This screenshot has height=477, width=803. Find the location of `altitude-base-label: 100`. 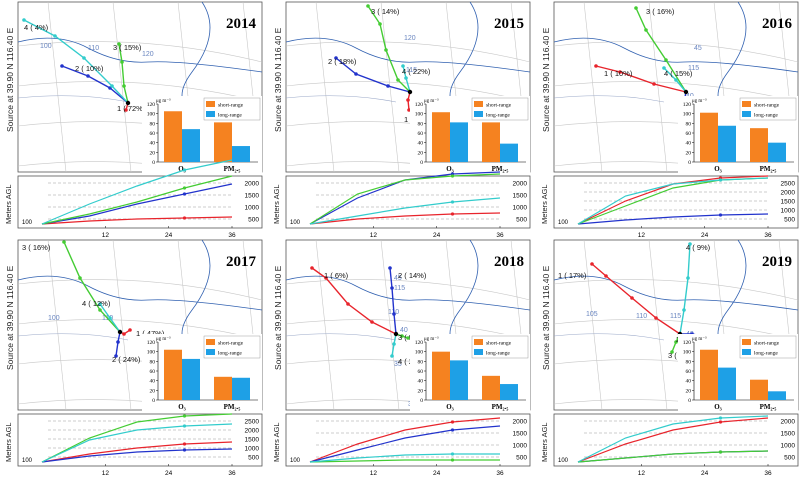

altitude-base-label: 100 is located at coordinates (27, 461).